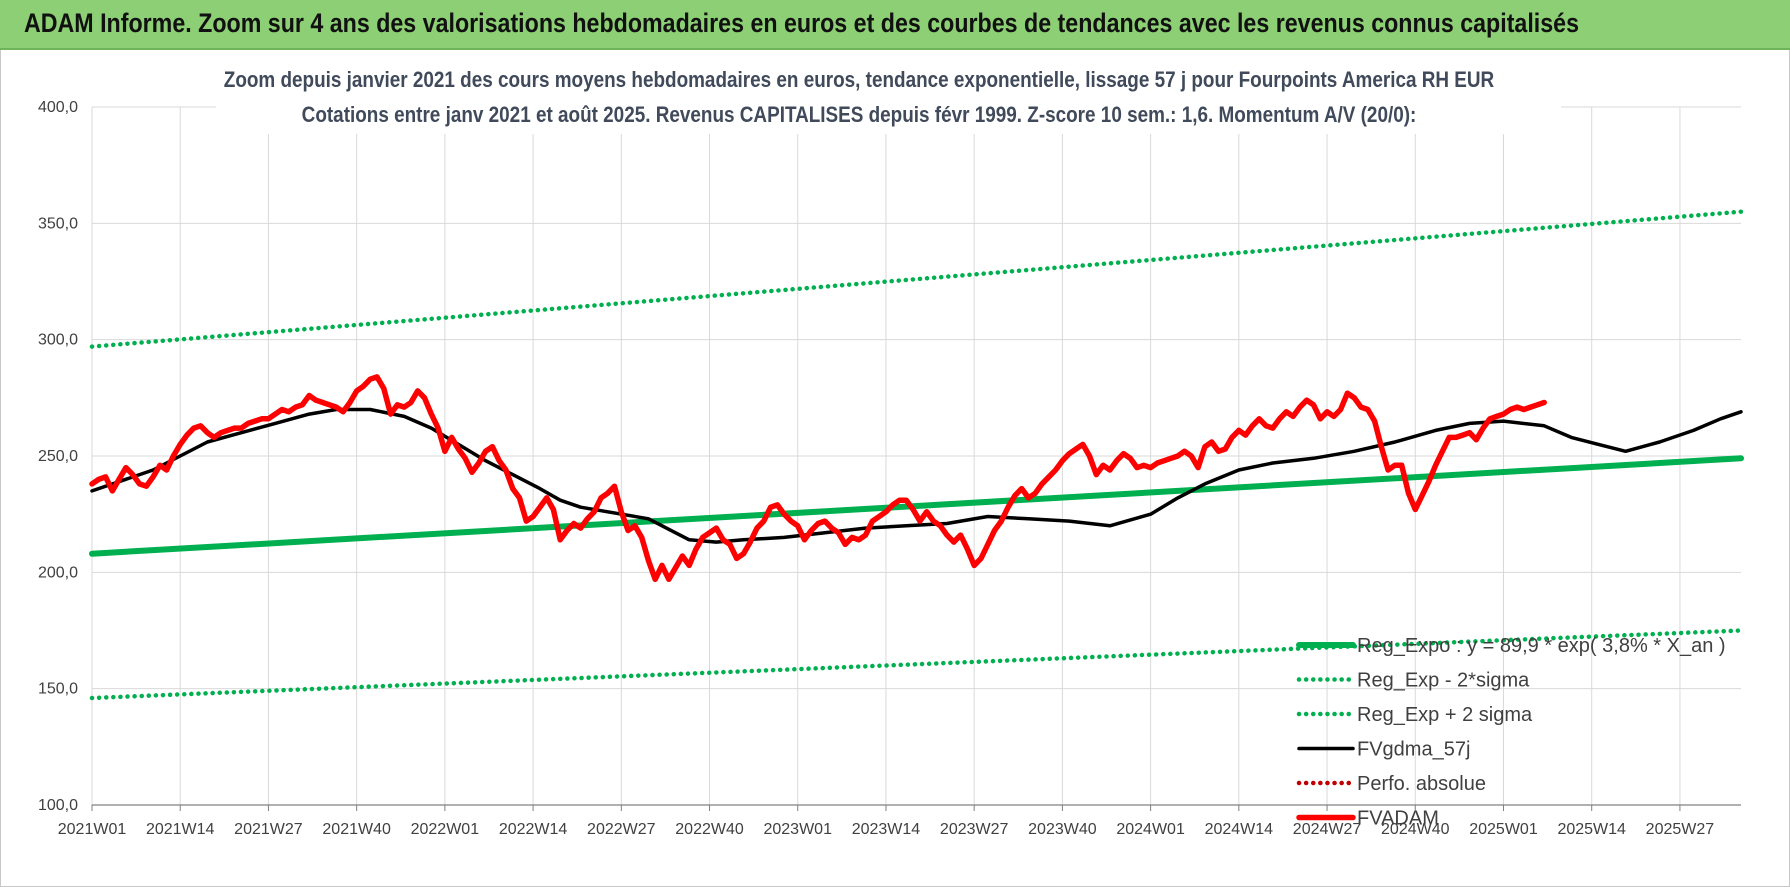 The height and width of the screenshot is (887, 1790). Describe the element at coordinates (1413, 750) in the screenshot. I see `legend-label: FVgdma_57j` at that location.